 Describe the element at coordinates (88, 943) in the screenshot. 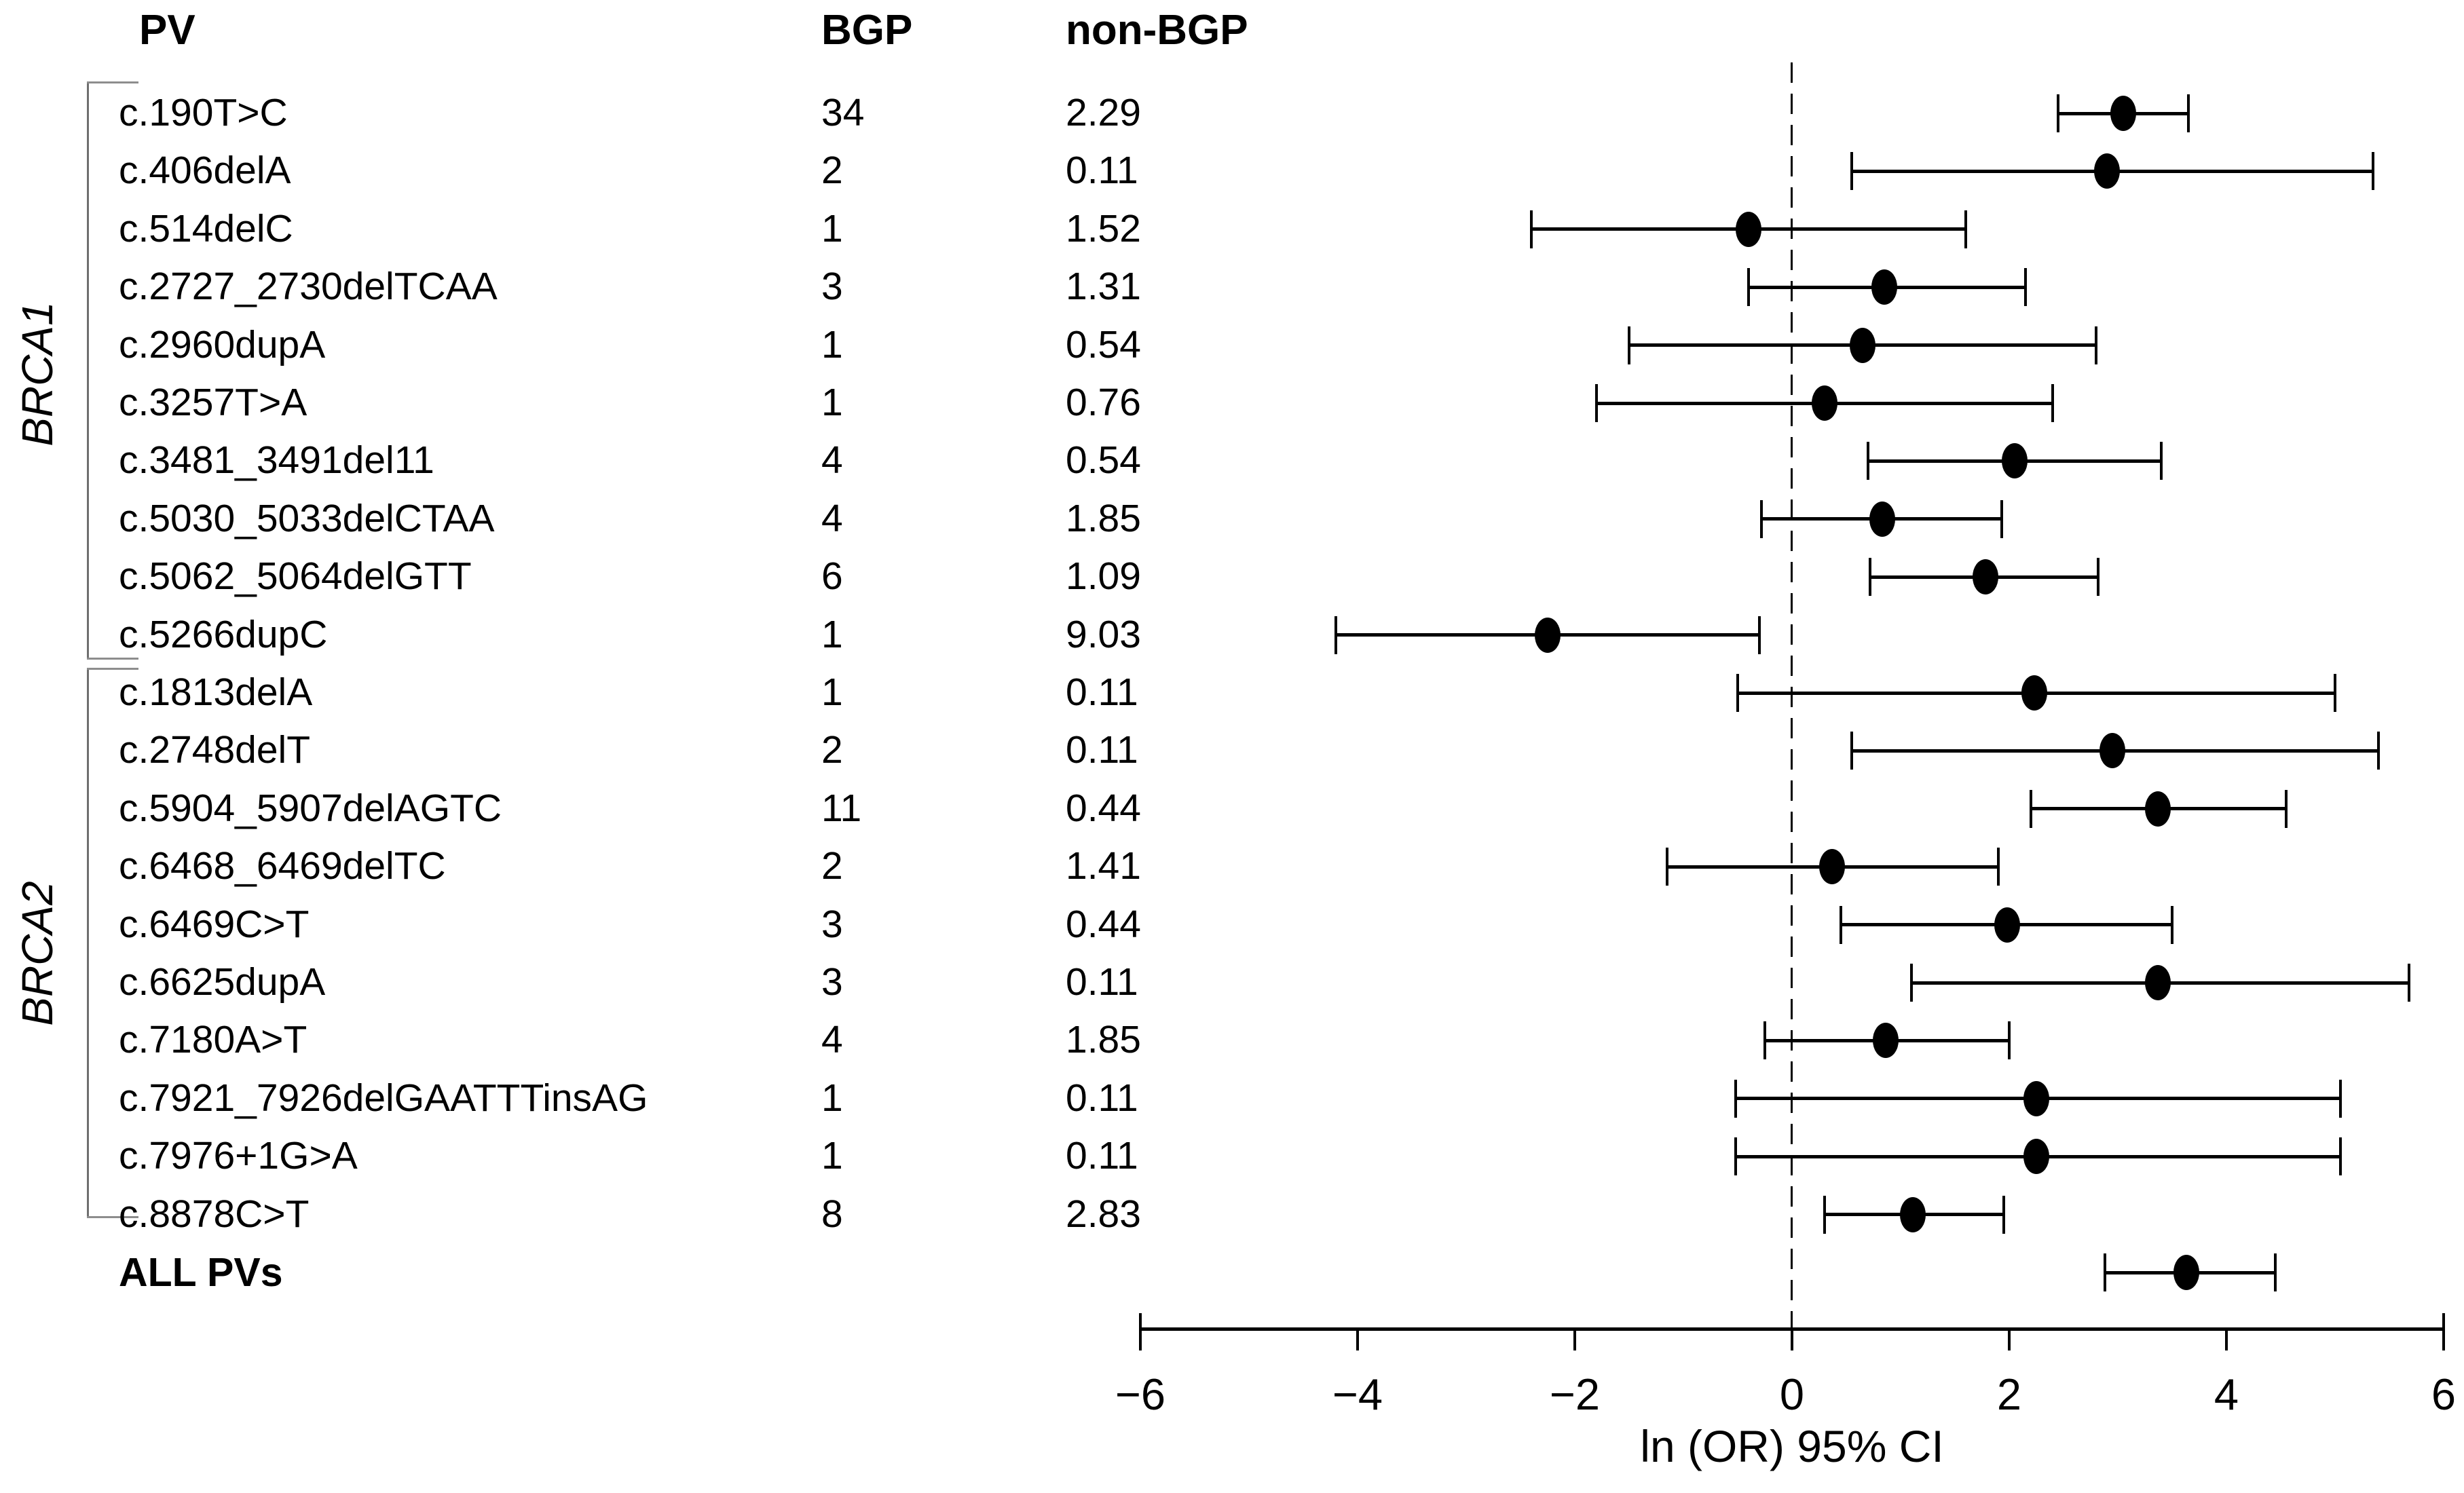

I see `brca2-bracket-line` at that location.